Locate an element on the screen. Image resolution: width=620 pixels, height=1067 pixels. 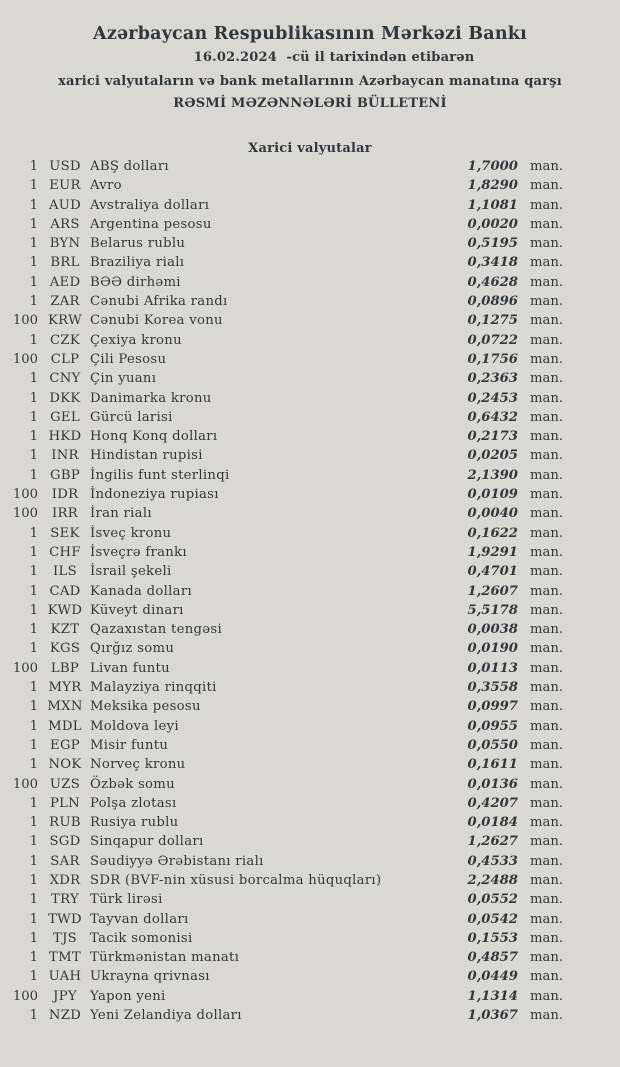
currency-code-cell: HKD is located at coordinates (65, 437).